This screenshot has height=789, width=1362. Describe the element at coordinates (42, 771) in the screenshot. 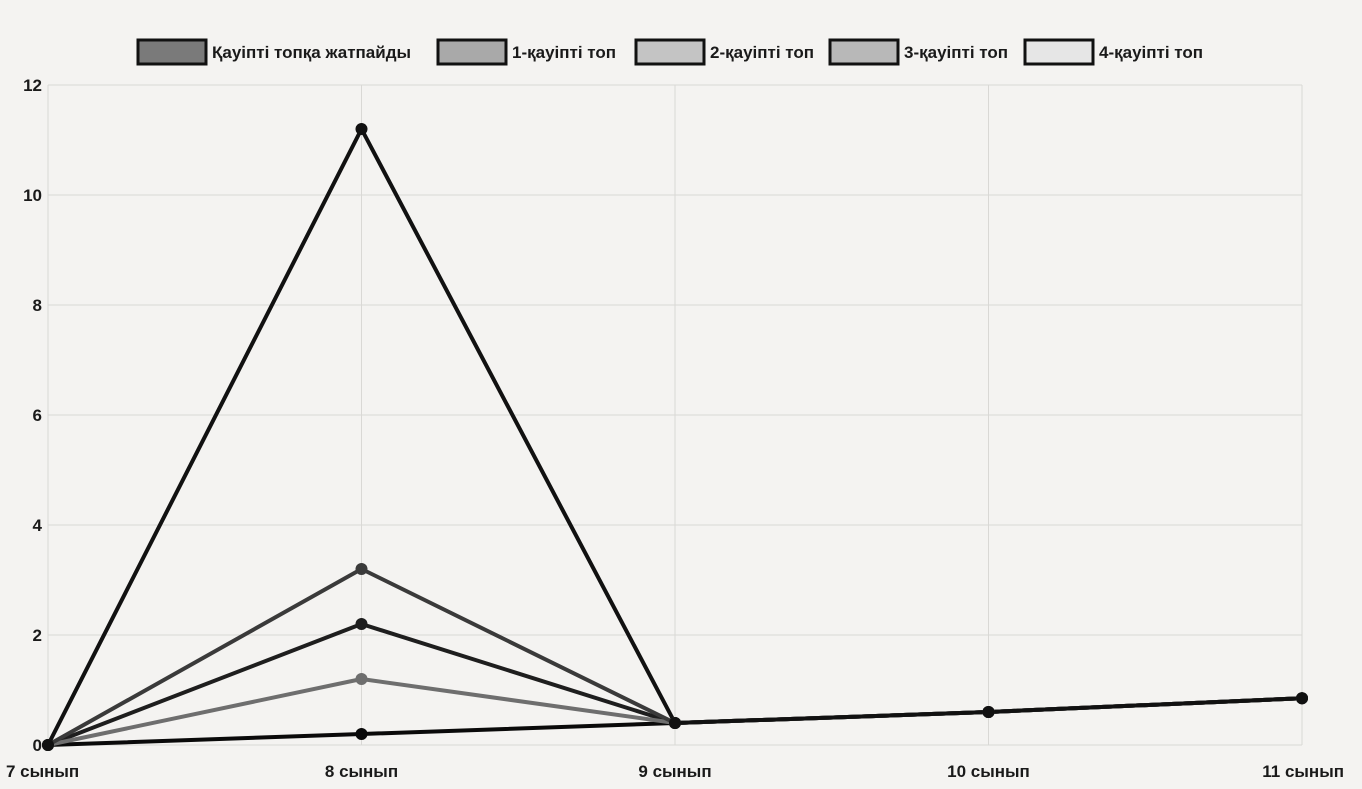

I see `x-tick-label: 7 сынып` at that location.